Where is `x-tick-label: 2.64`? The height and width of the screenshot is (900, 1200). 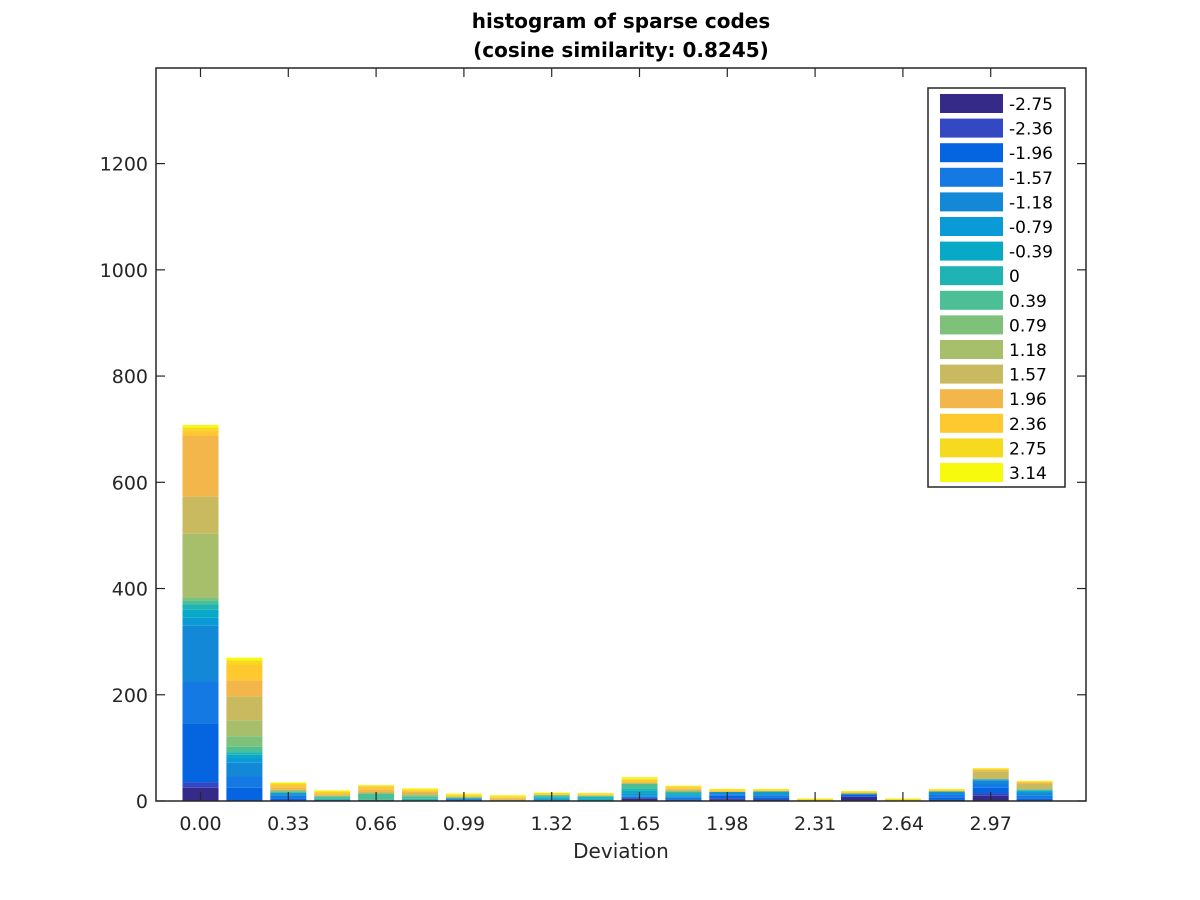
x-tick-label: 2.64 is located at coordinates (903, 824).